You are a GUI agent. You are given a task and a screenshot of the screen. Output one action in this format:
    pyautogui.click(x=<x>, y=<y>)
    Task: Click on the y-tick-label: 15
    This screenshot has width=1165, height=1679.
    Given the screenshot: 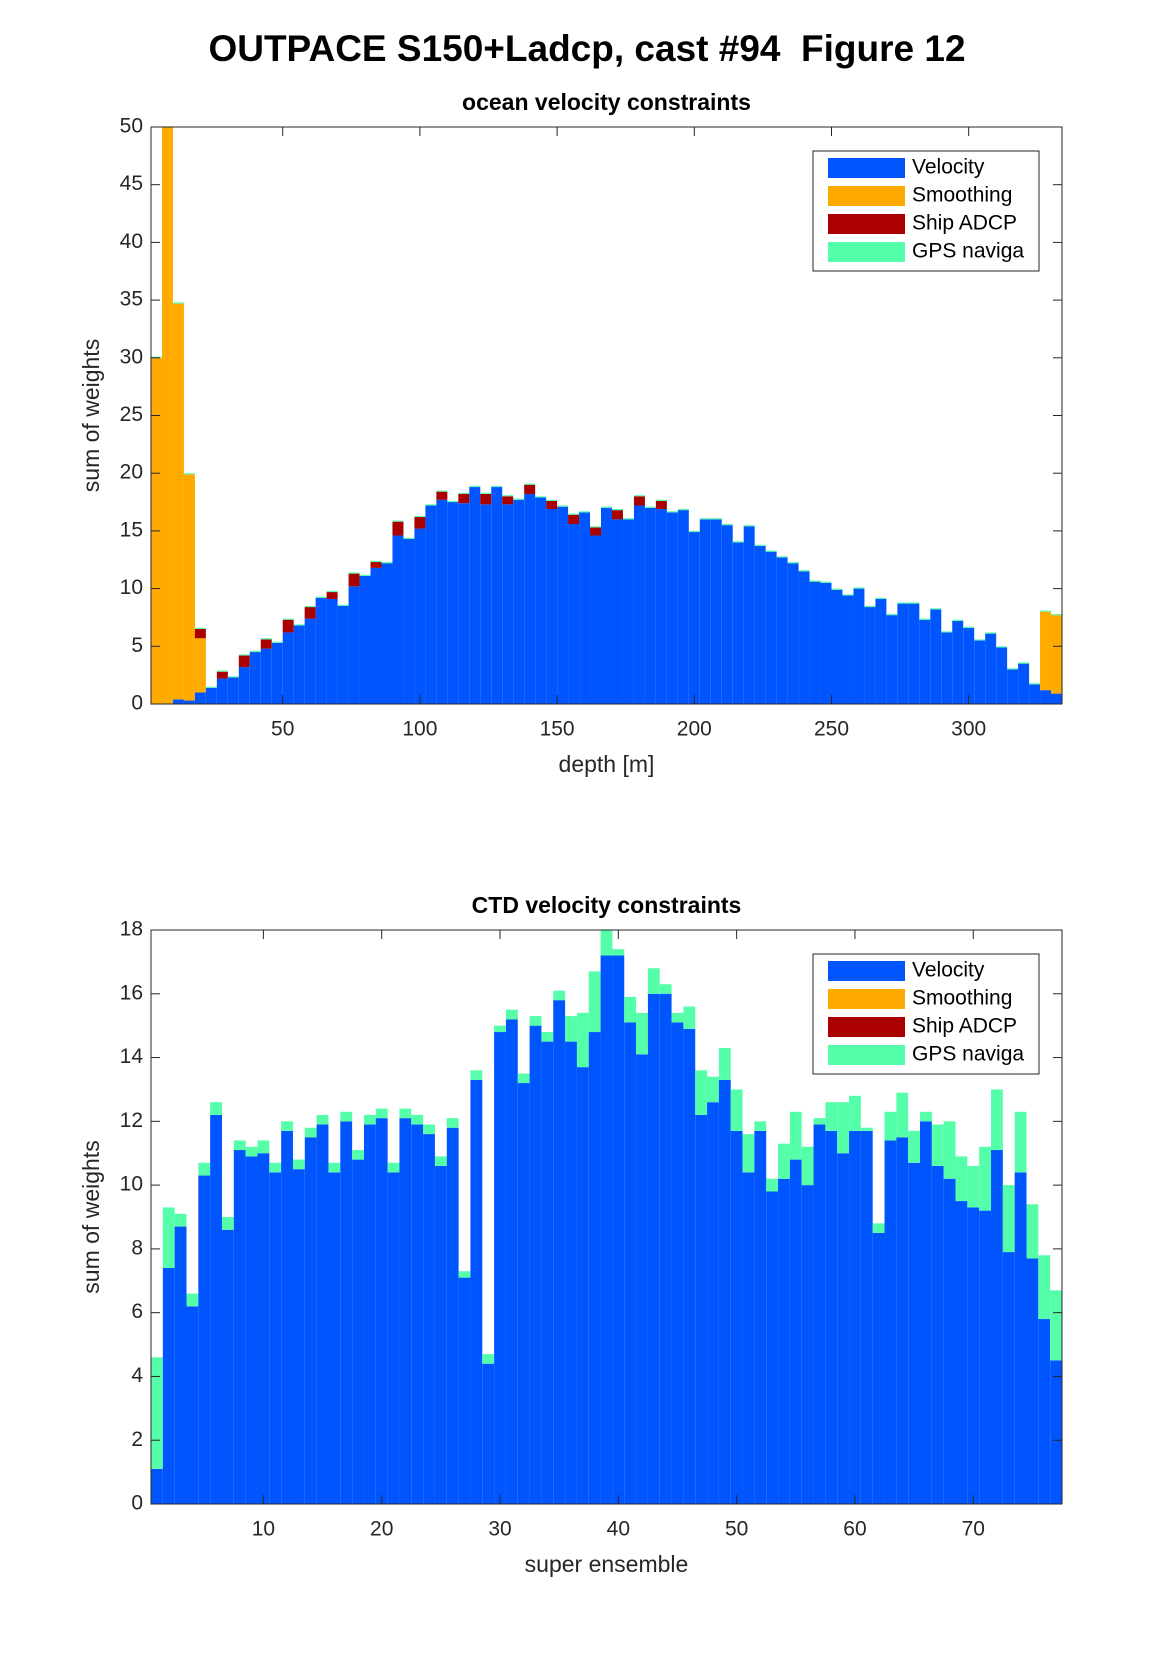 What is the action you would take?
    pyautogui.click(x=131, y=529)
    